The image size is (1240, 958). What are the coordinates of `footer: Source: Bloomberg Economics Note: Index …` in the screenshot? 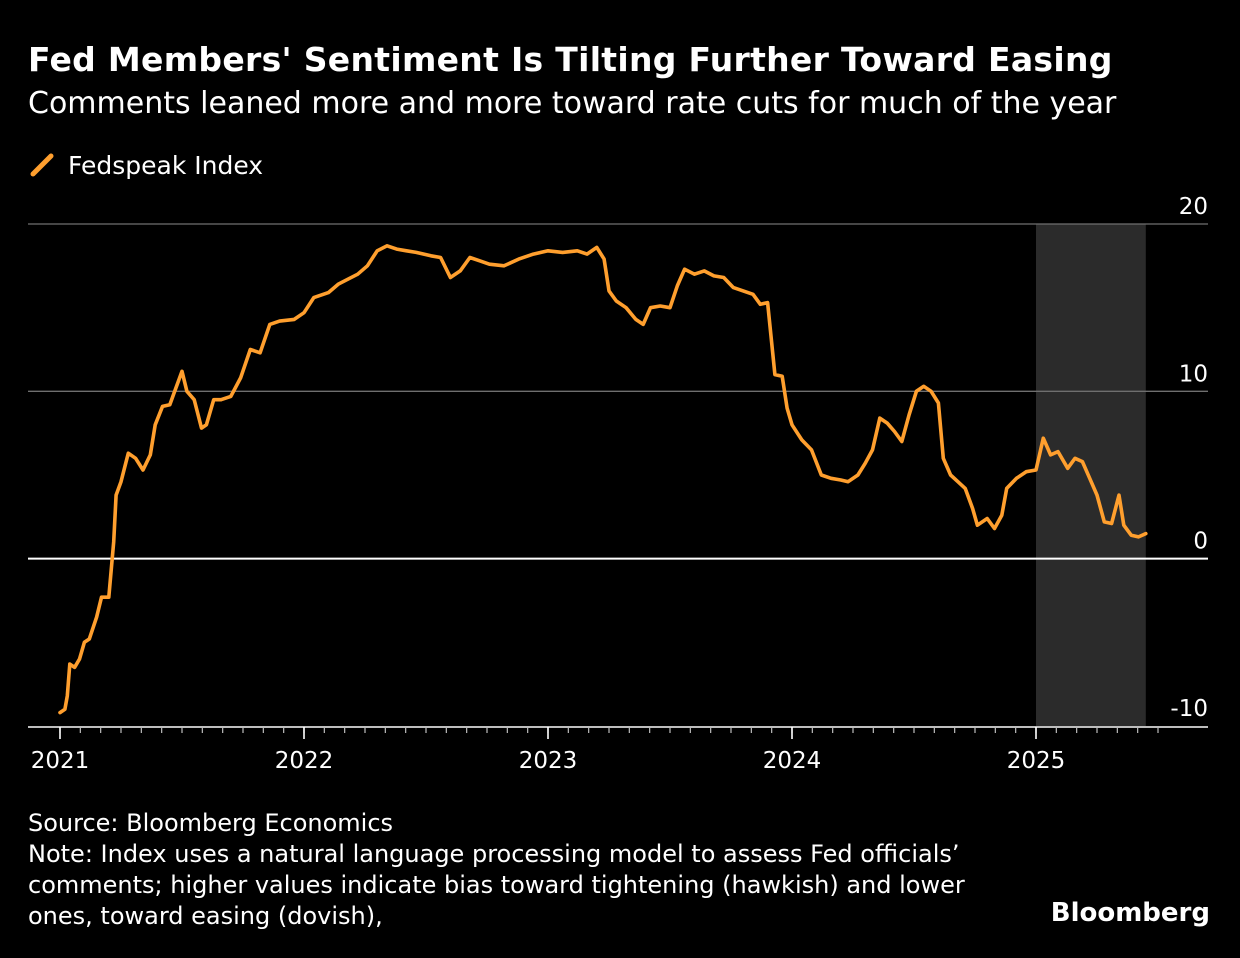 It's located at (528, 870).